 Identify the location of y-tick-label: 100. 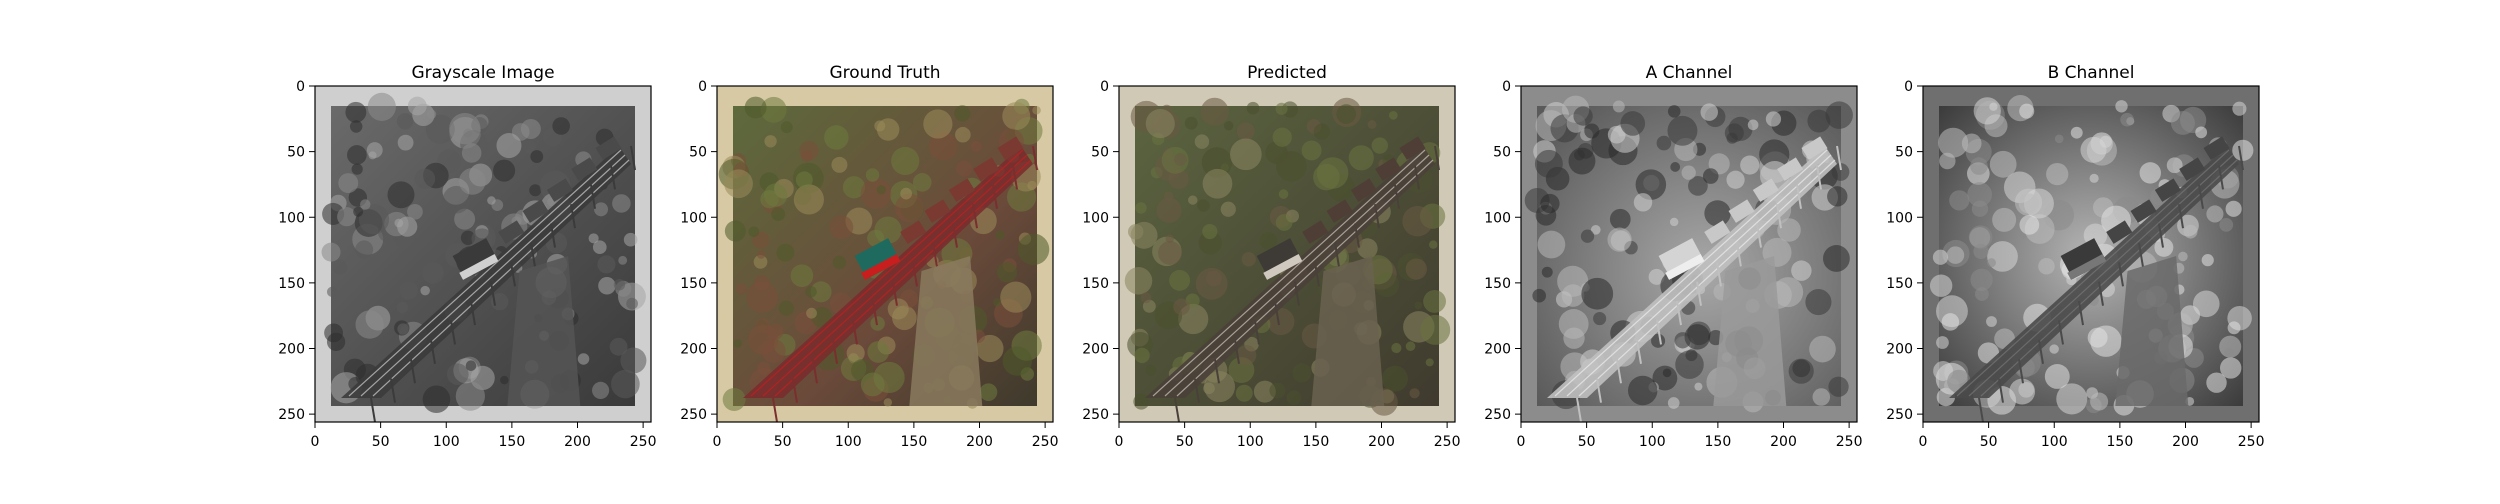
(693, 218).